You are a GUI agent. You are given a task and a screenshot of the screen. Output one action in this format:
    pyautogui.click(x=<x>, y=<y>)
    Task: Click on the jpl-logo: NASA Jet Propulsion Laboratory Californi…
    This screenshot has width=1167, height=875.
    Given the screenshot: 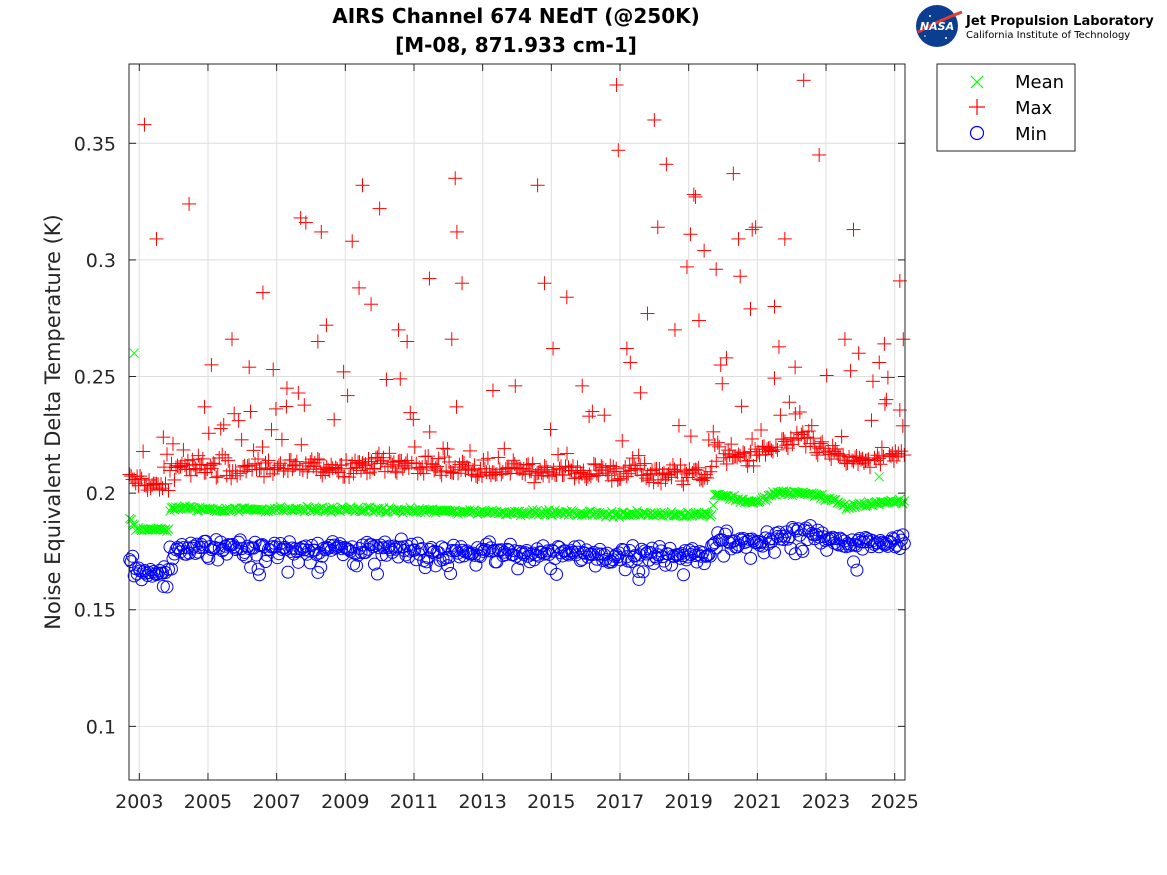 What is the action you would take?
    pyautogui.click(x=1035, y=26)
    